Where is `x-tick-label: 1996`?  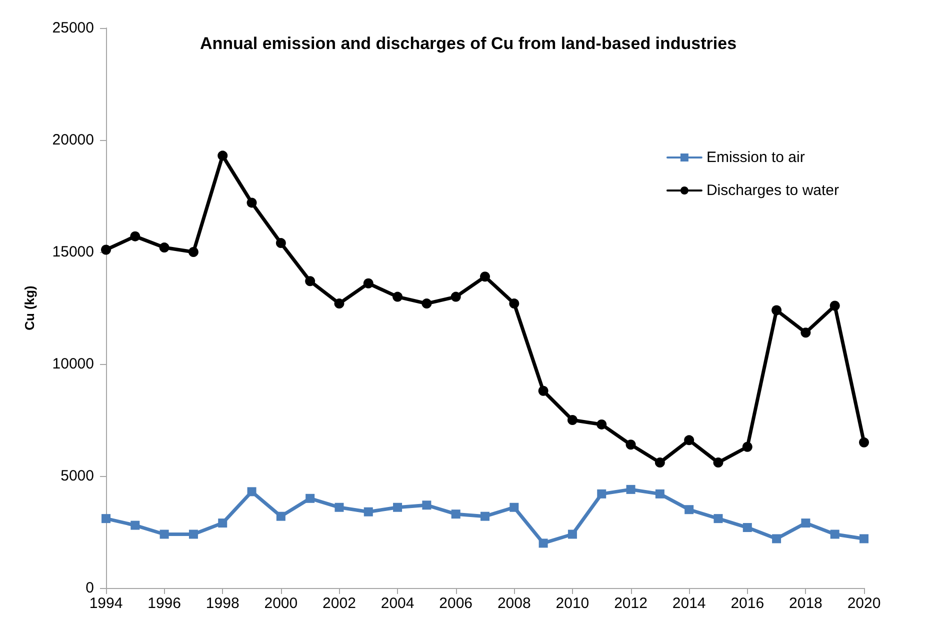
x-tick-label: 1996 is located at coordinates (164, 603).